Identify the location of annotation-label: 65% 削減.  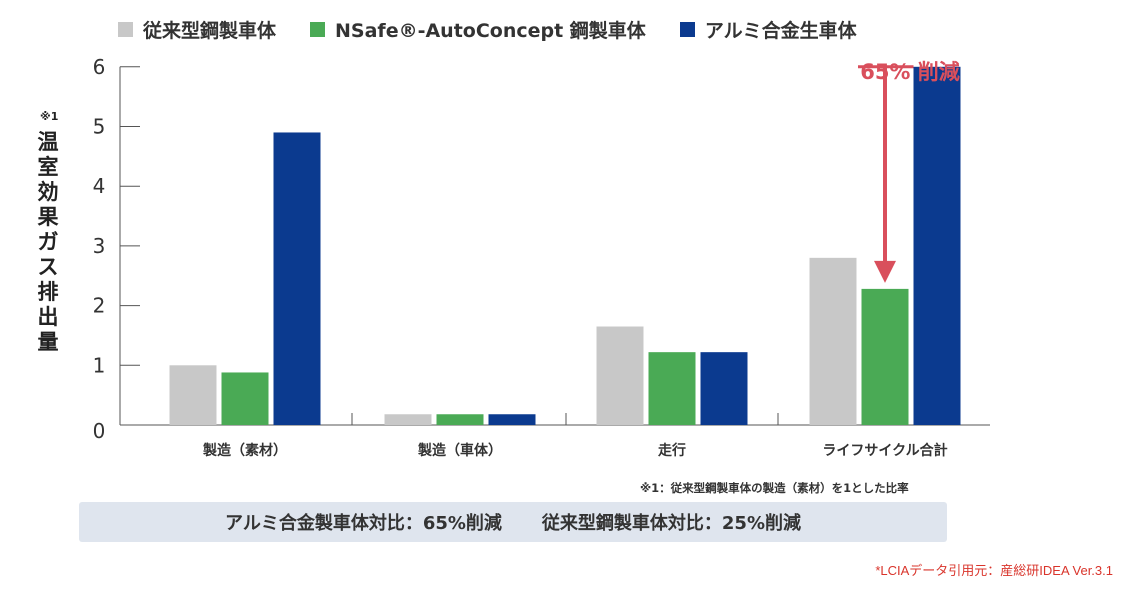
(910, 72).